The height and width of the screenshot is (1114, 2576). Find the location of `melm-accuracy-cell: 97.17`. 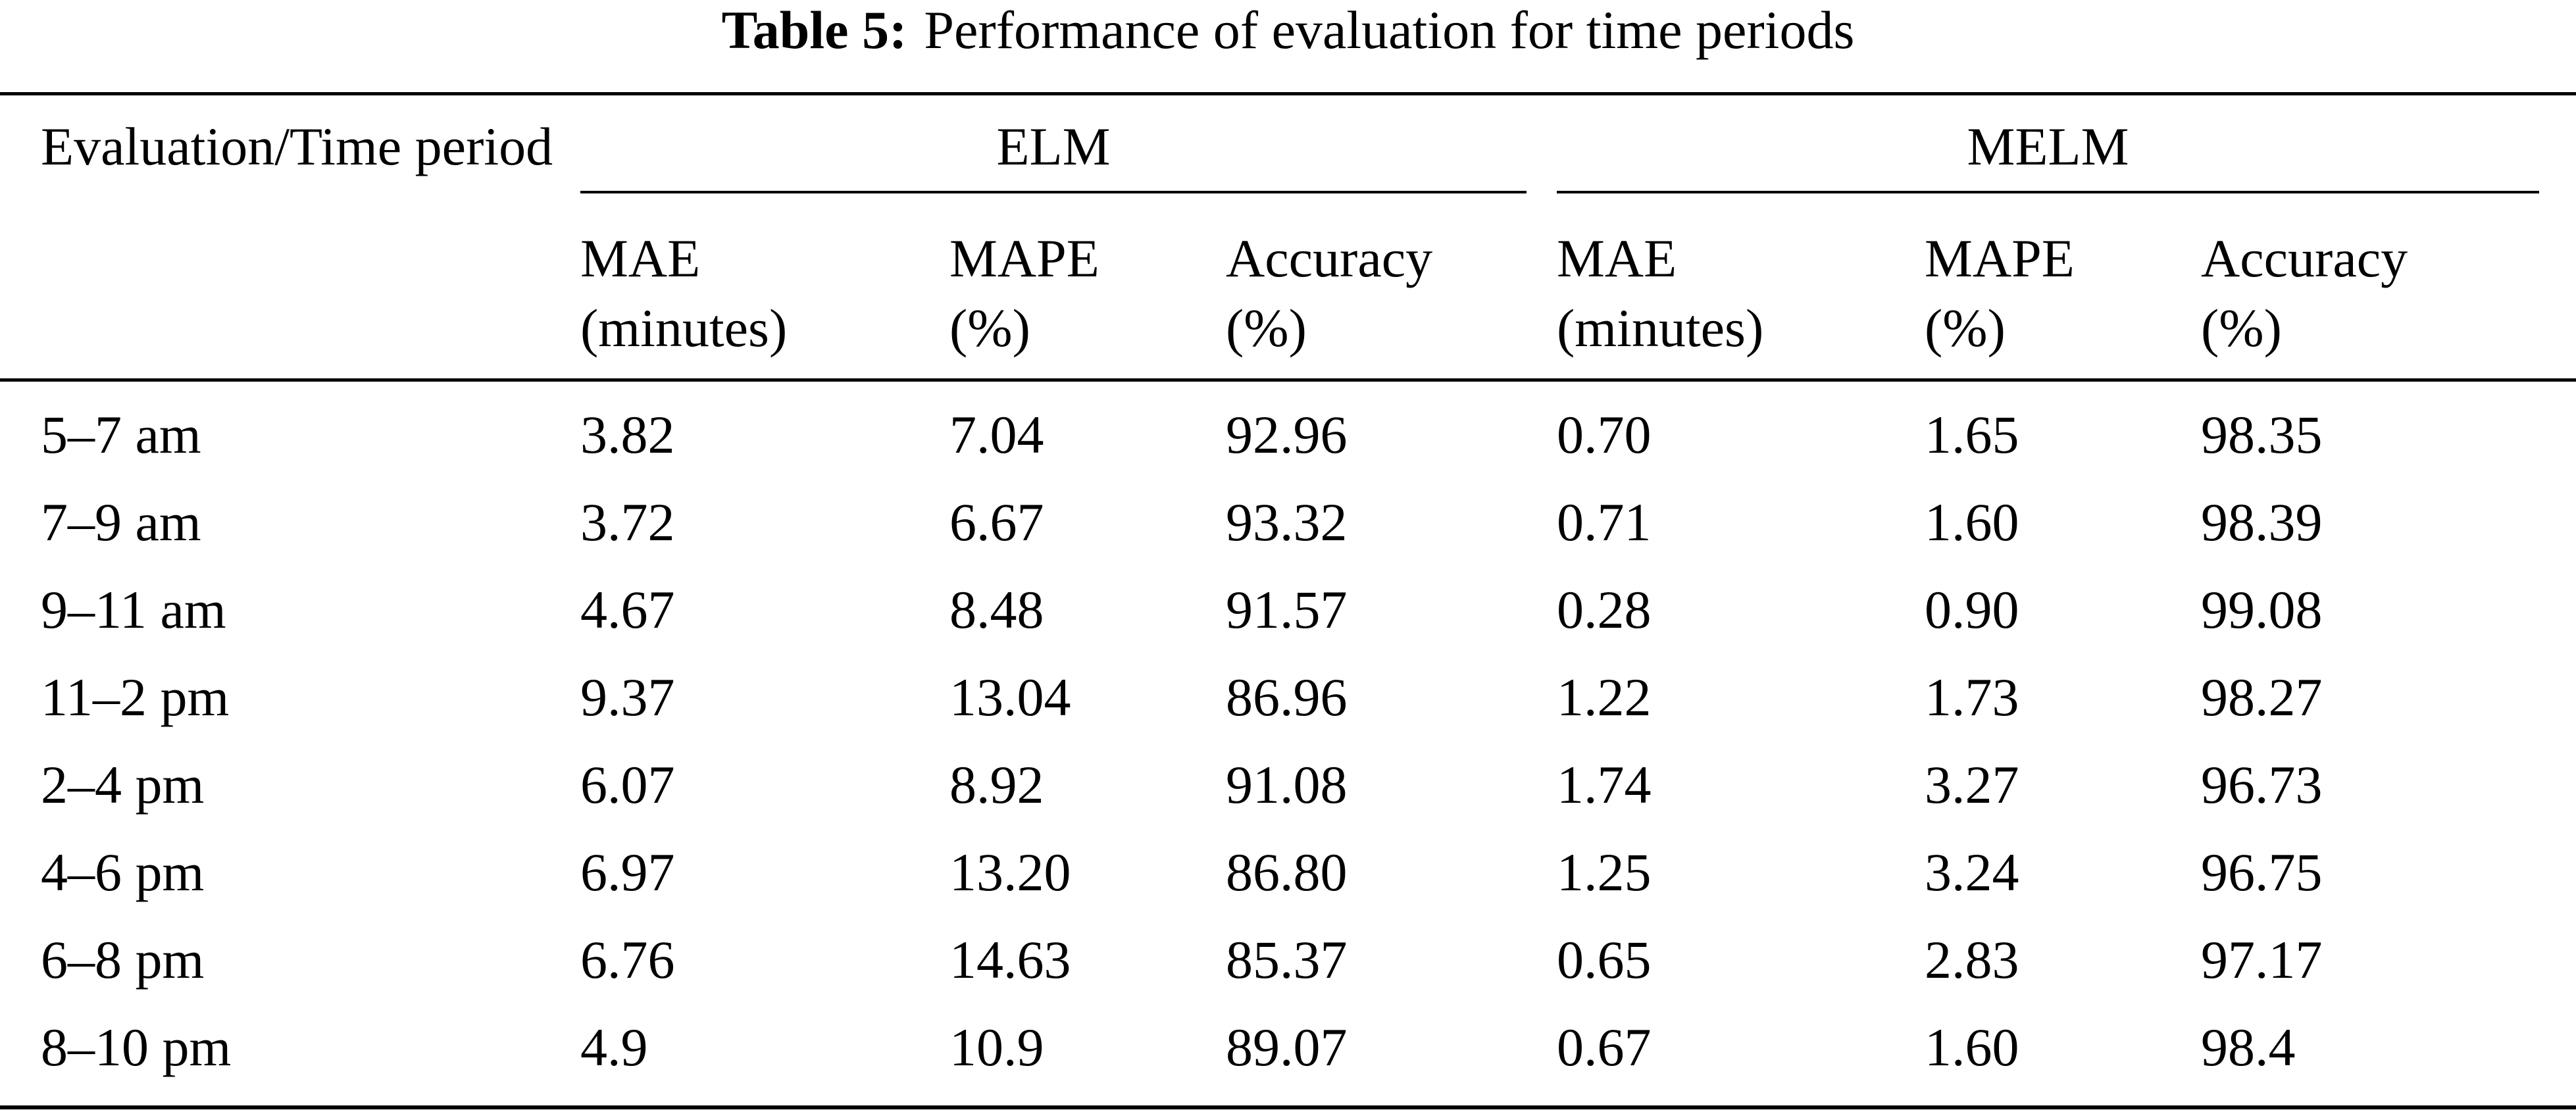

melm-accuracy-cell: 97.17 is located at coordinates (2262, 960).